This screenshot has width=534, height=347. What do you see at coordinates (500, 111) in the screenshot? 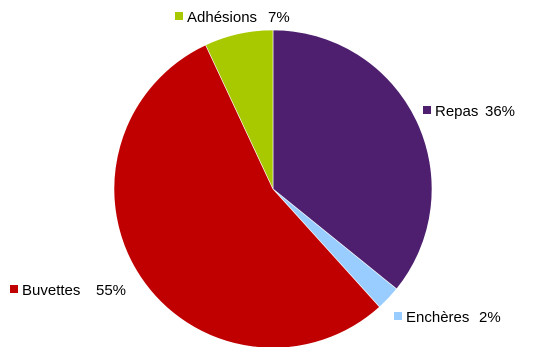
I see `label-repas-value: 36%` at bounding box center [500, 111].